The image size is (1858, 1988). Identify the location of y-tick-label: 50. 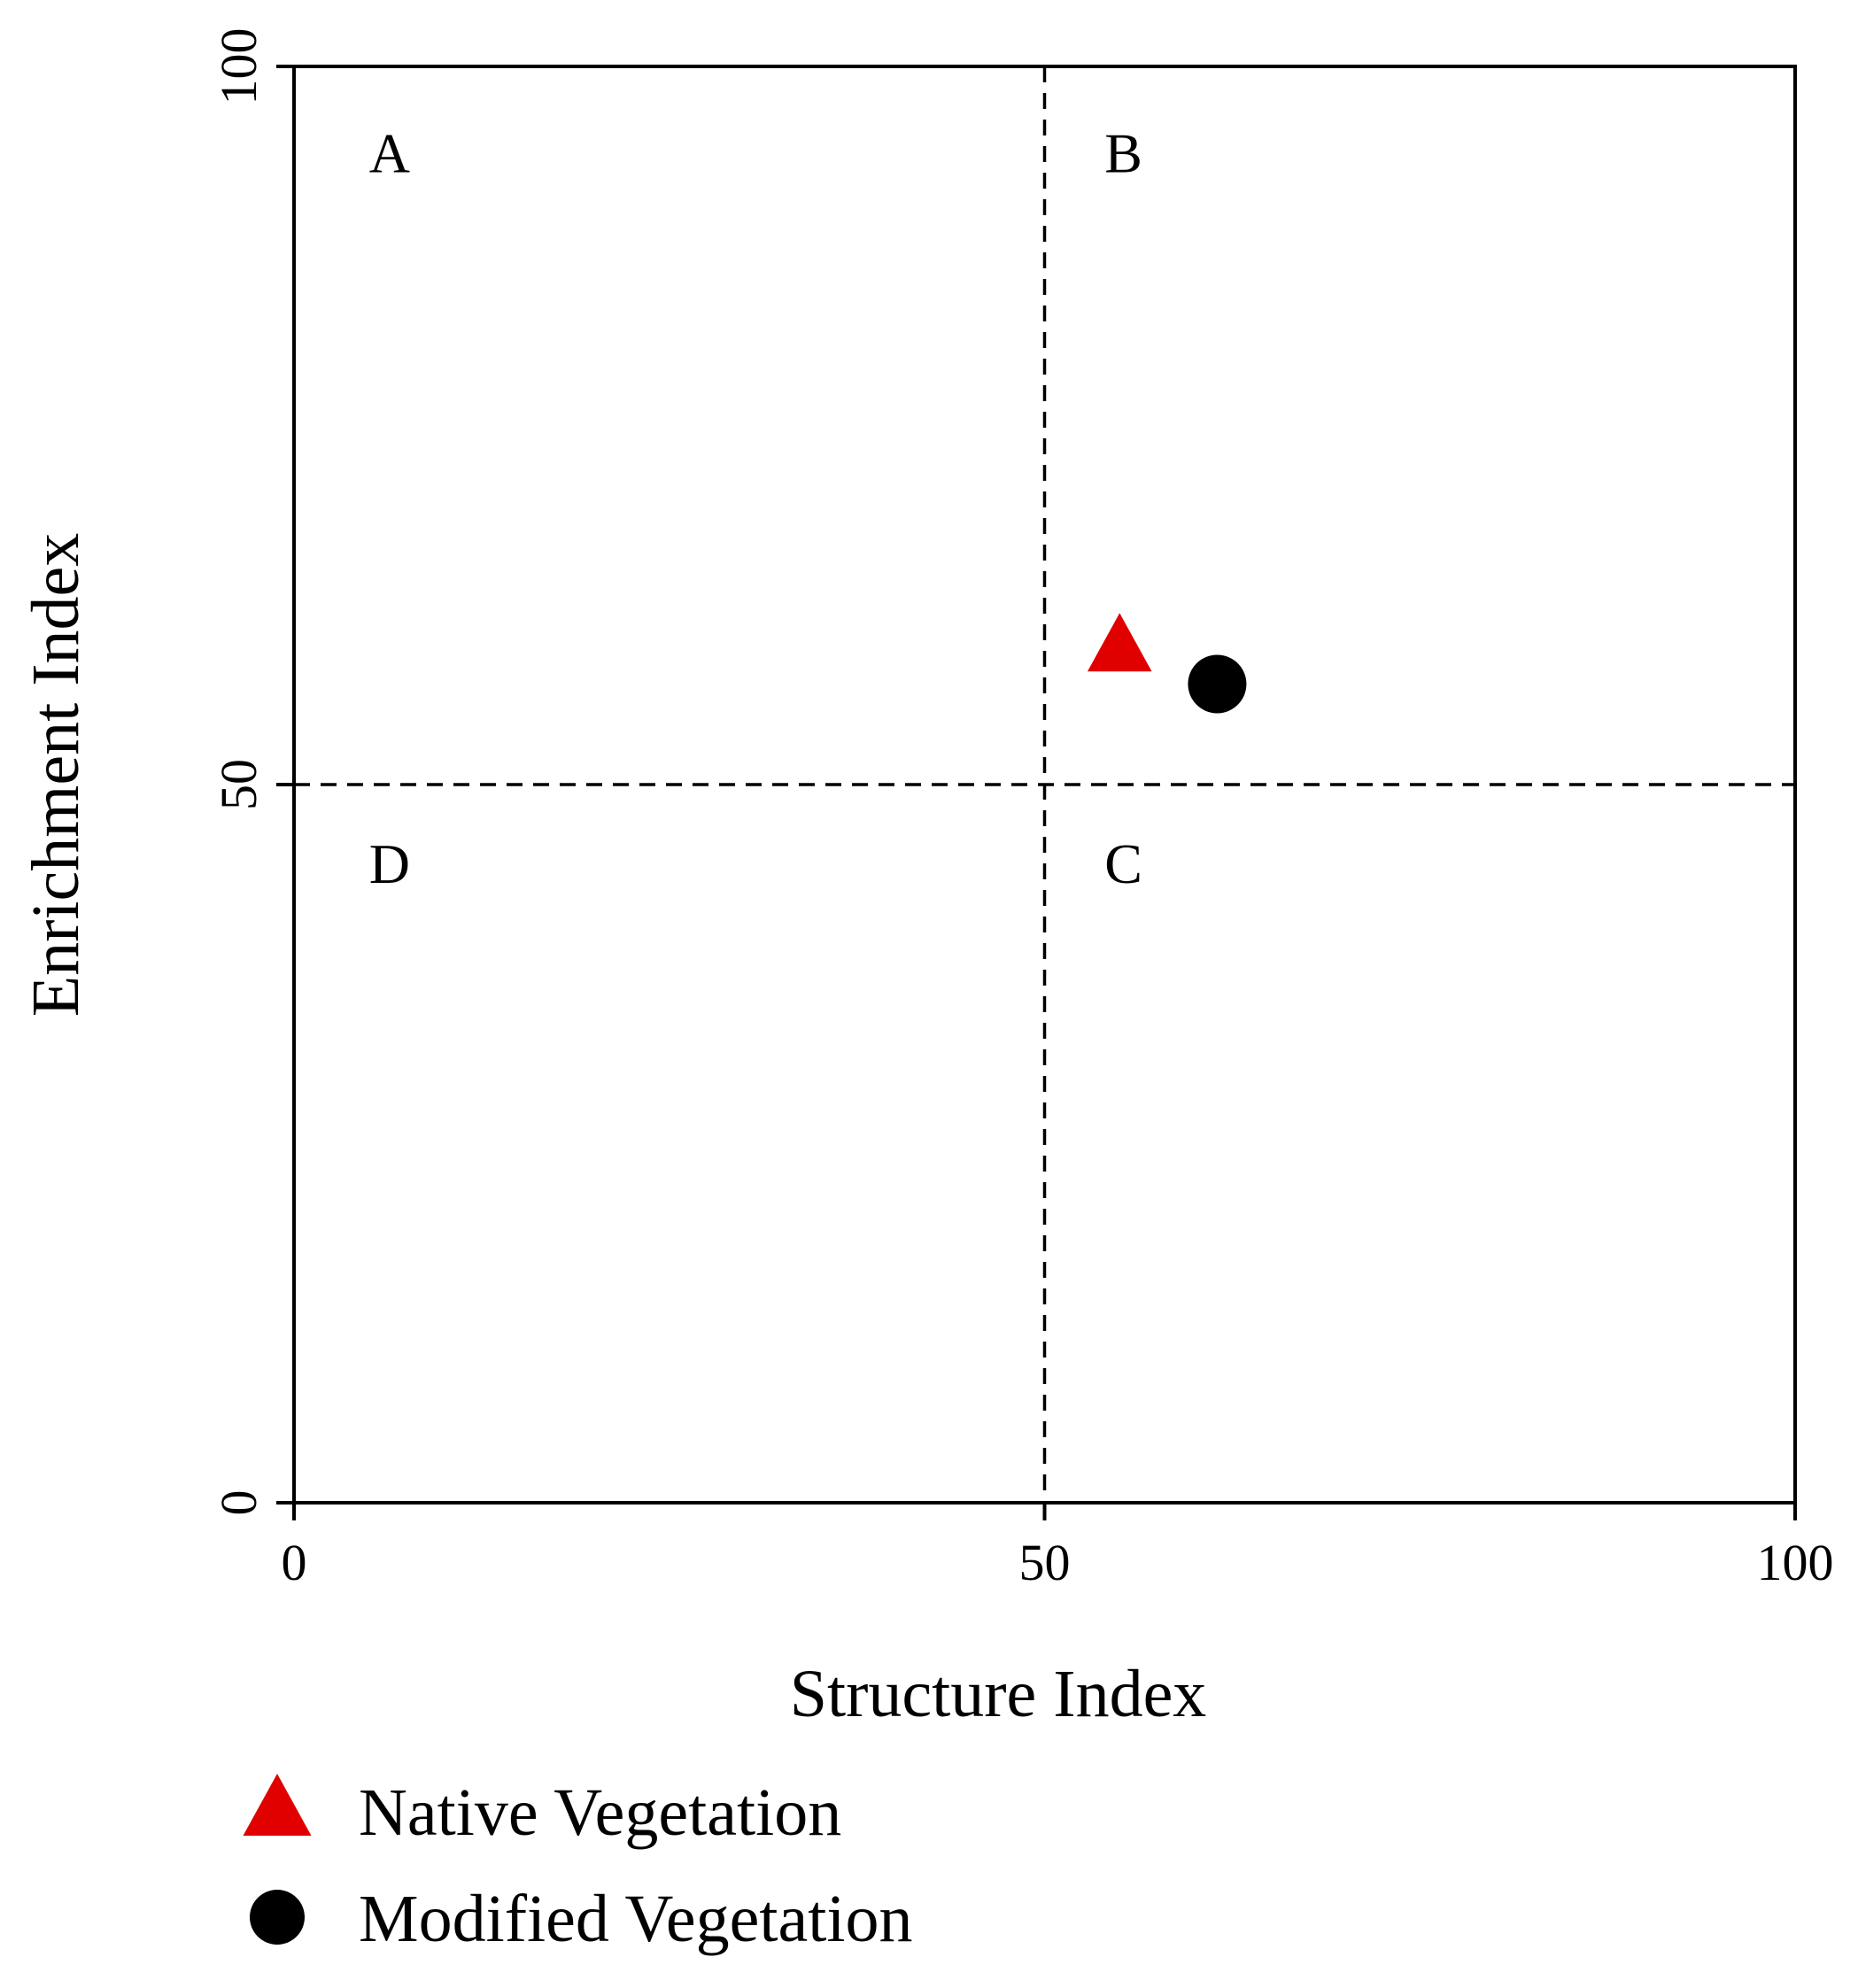
(239, 784).